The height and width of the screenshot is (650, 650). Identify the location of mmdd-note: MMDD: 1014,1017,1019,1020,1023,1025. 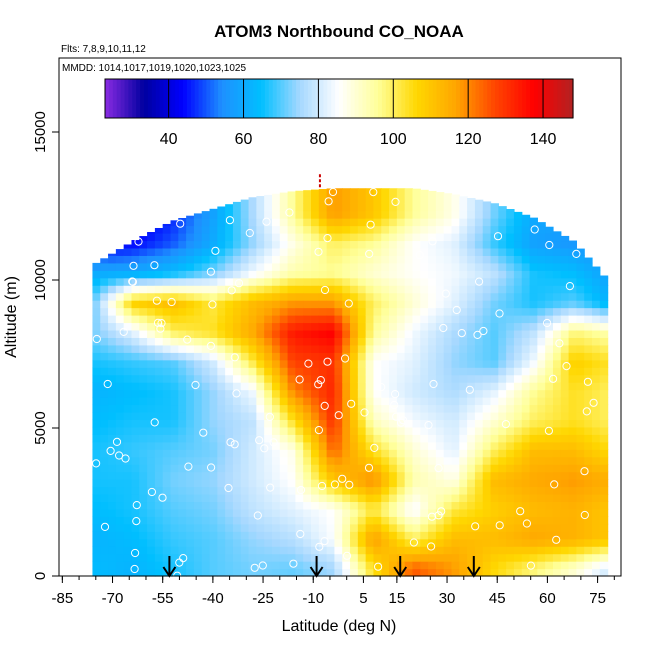
(154, 68).